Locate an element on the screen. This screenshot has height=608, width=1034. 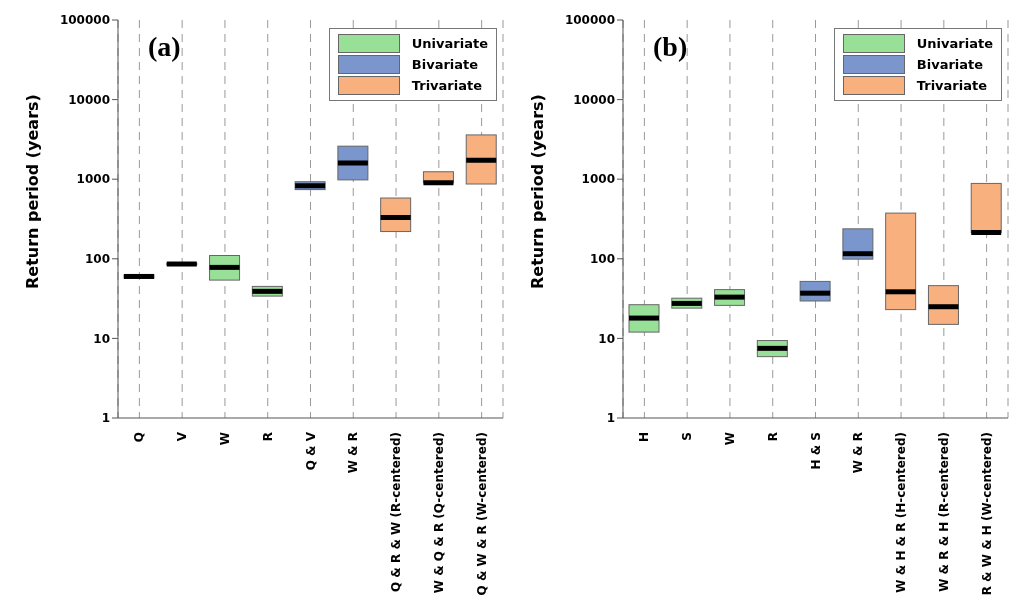
x-tick-label: W & H & R (H-centered) is located at coordinates (901, 512).